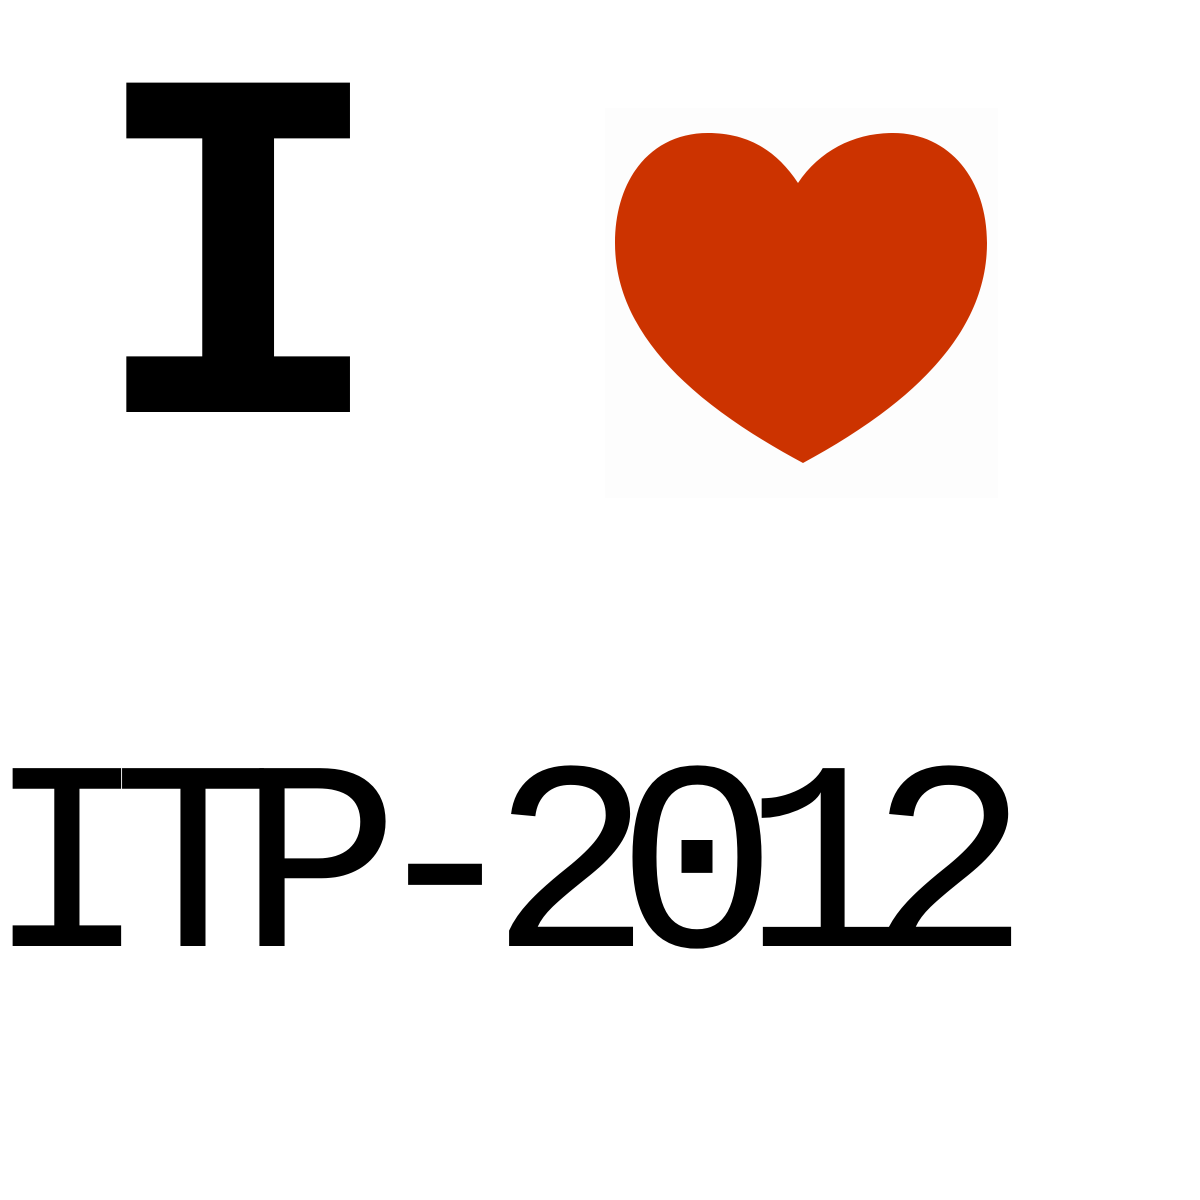 The width and height of the screenshot is (1200, 1200). Describe the element at coordinates (238, 281) in the screenshot. I see `top-word-i: I` at that location.